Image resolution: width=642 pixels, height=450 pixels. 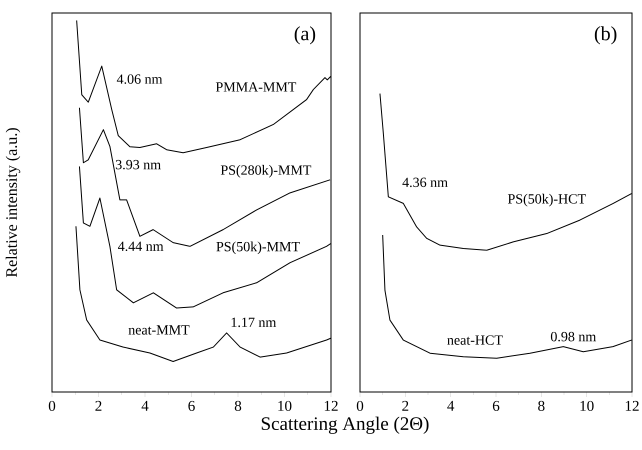 I want to click on series-label: PMMA-MMT, so click(x=256, y=87).